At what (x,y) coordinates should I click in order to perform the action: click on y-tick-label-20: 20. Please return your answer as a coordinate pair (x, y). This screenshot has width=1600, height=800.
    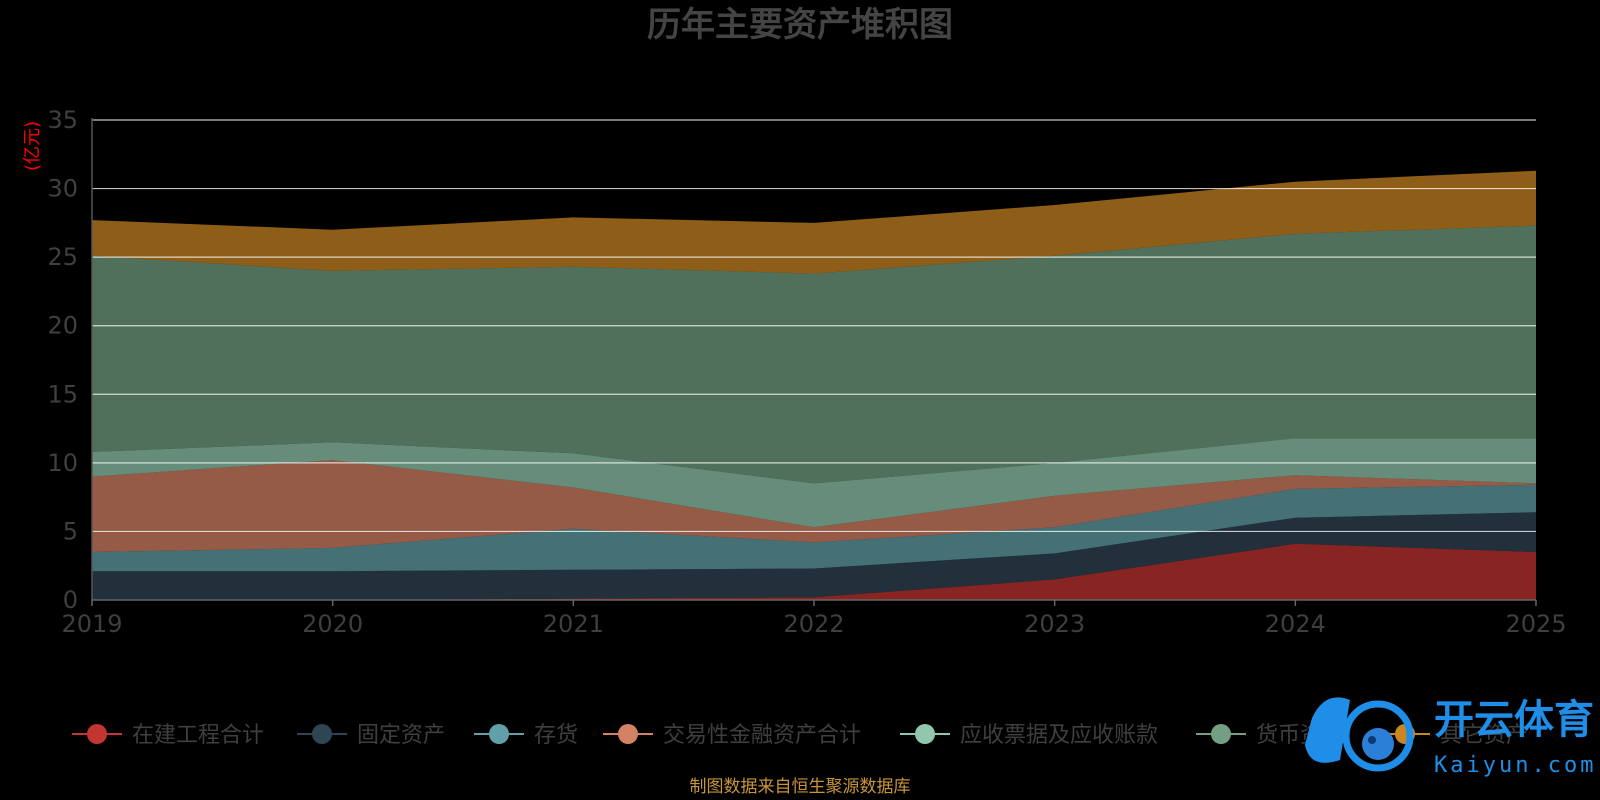
    Looking at the image, I should click on (62, 326).